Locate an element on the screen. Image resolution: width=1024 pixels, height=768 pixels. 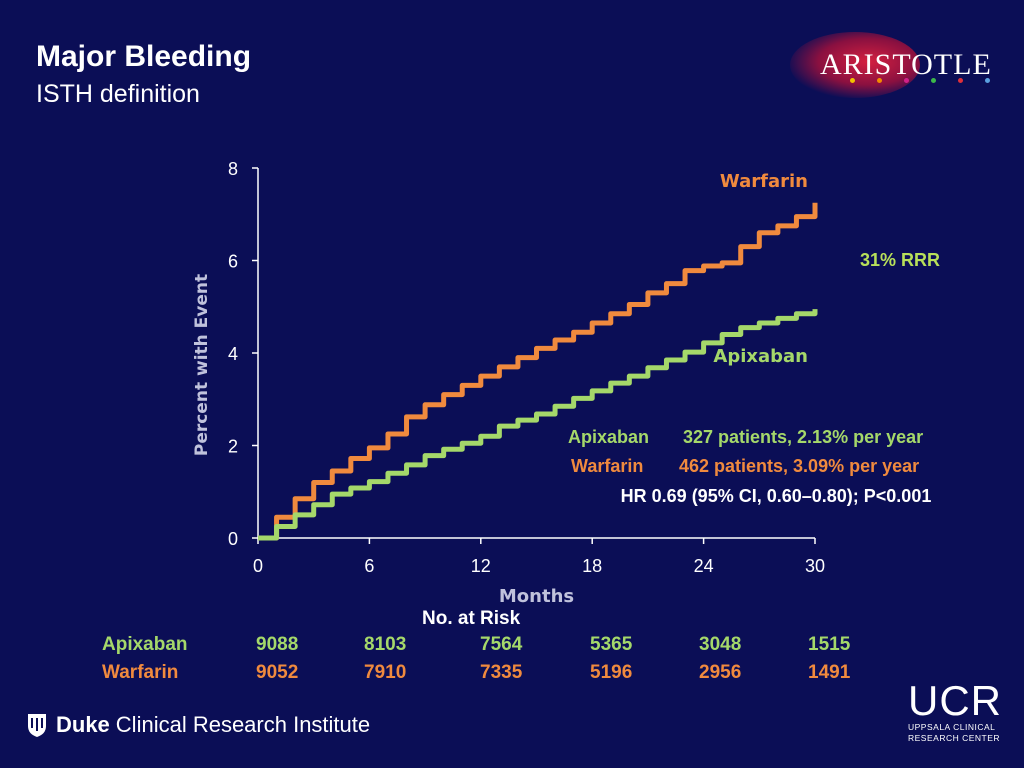
y-axis-title: Percent with Event is located at coordinates (202, 365).